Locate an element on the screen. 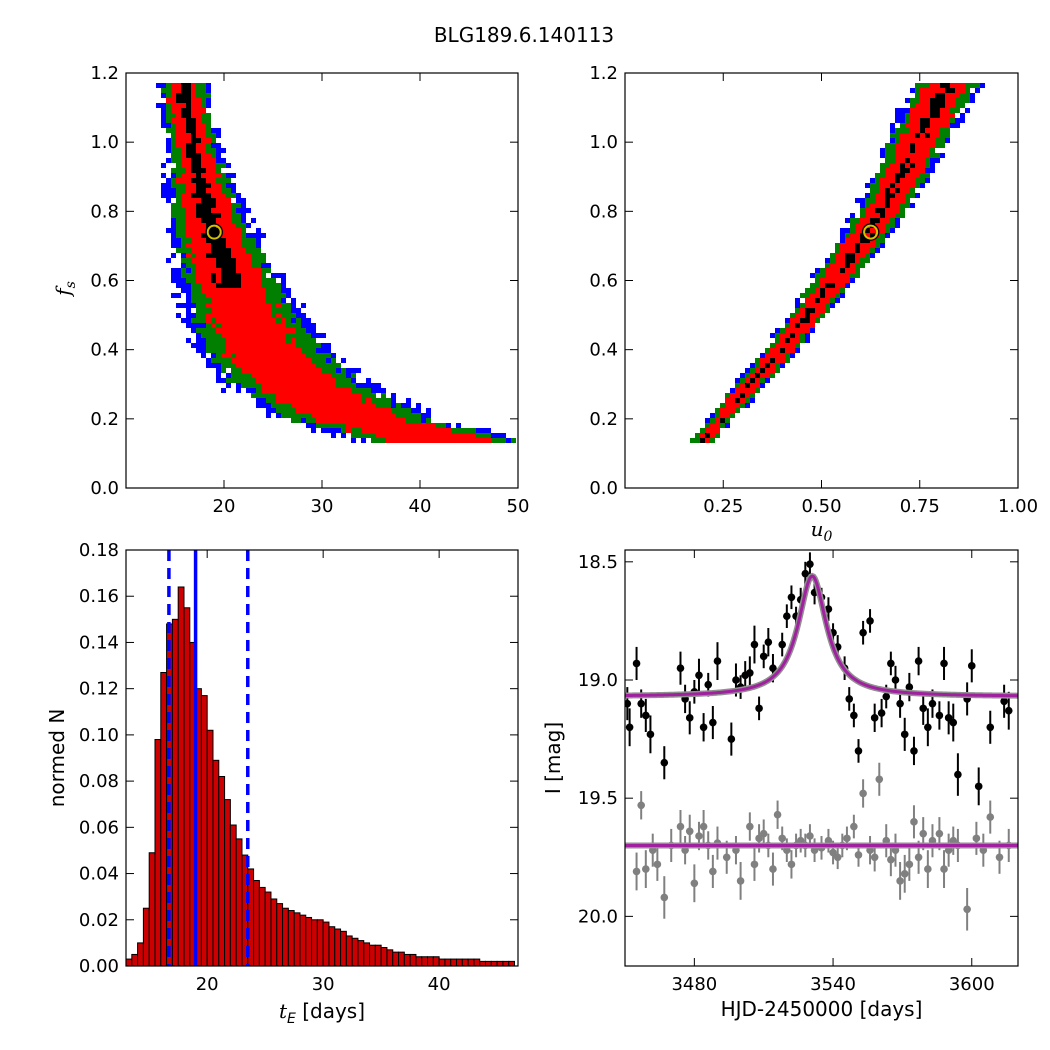 The width and height of the screenshot is (1050, 1050). x-axis-label-math: t is located at coordinates (283, 1011).